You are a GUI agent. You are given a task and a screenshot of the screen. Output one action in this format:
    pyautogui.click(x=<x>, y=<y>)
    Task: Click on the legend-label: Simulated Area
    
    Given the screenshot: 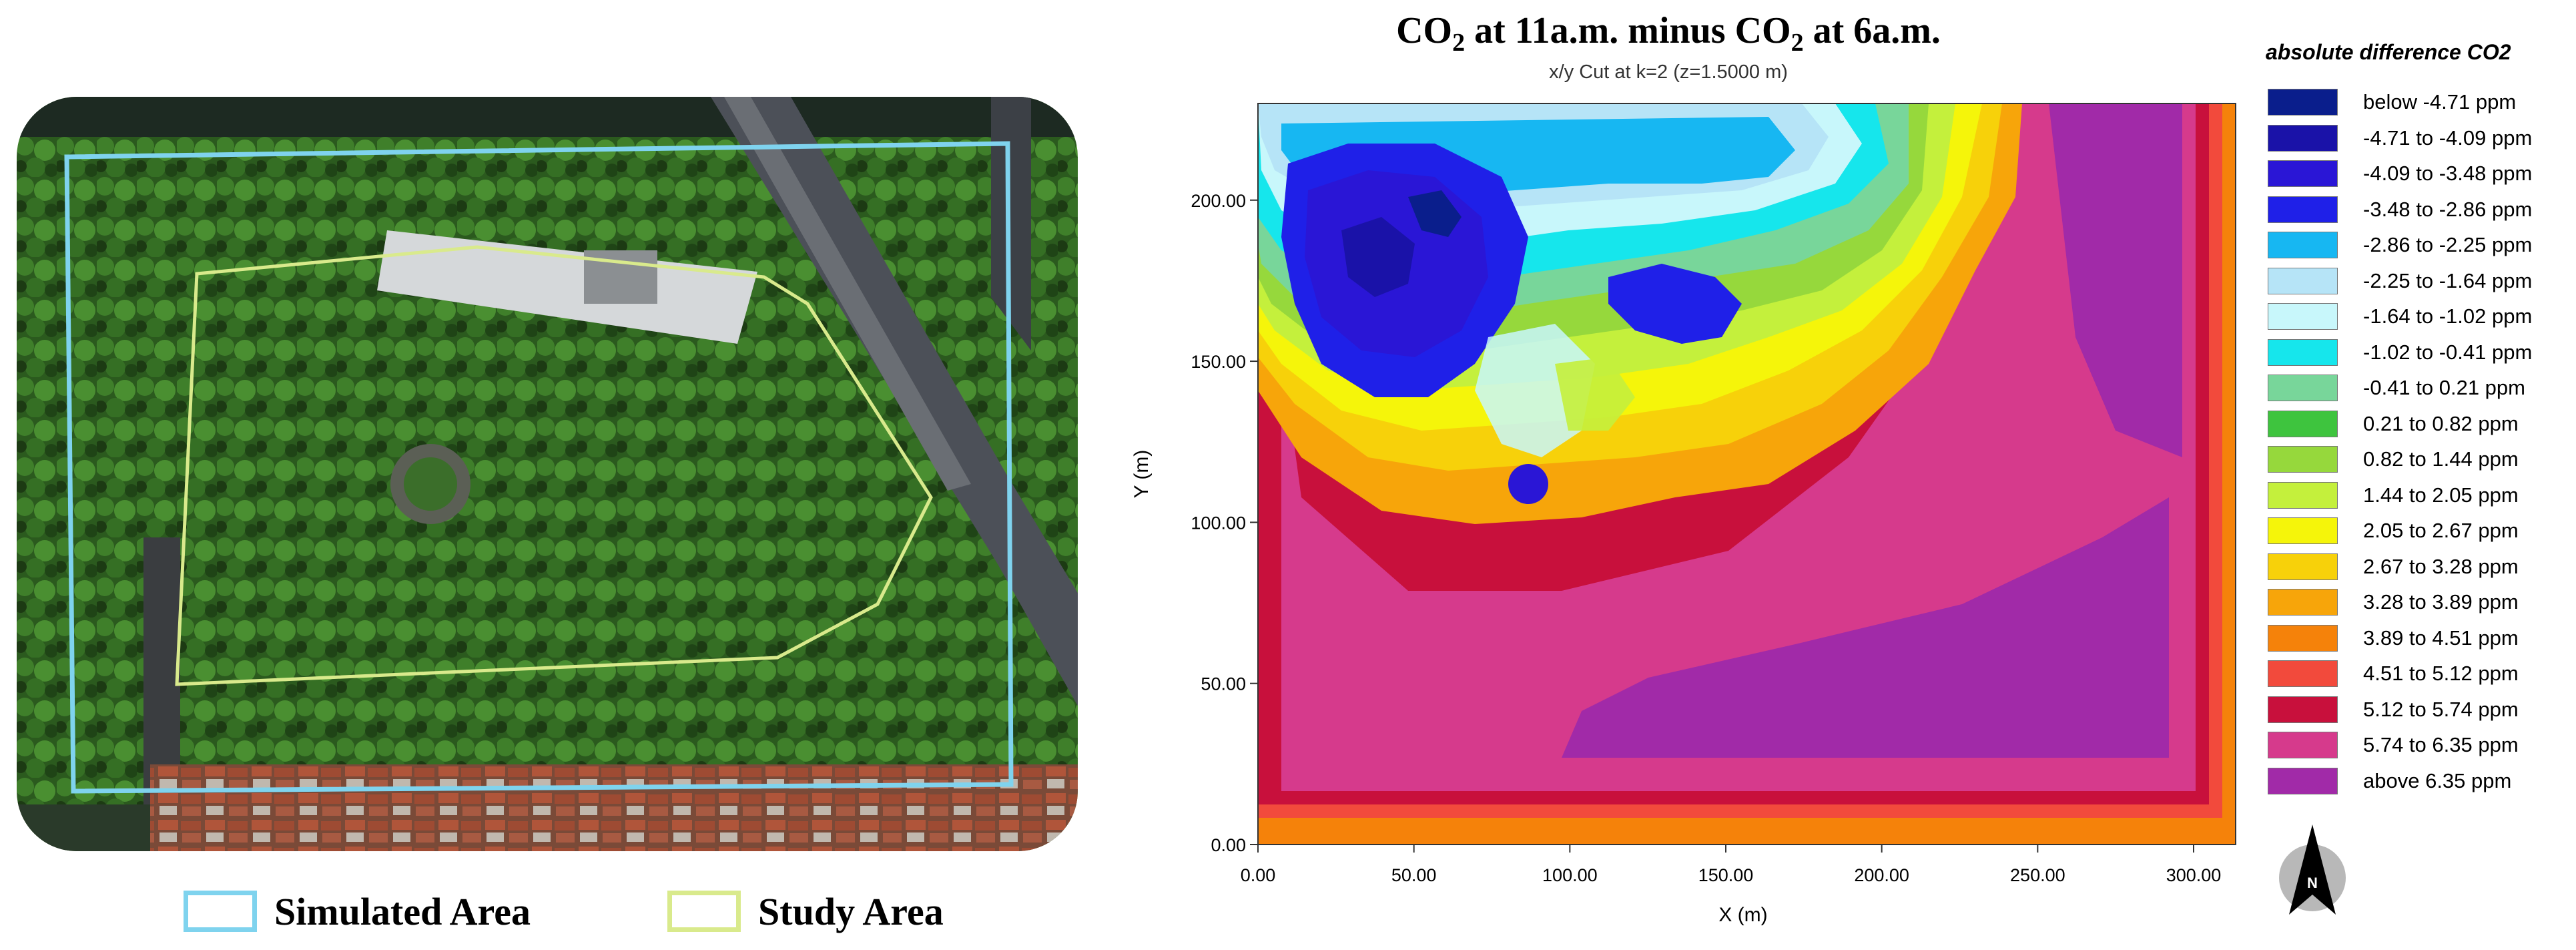 What is the action you would take?
    pyautogui.click(x=402, y=911)
    